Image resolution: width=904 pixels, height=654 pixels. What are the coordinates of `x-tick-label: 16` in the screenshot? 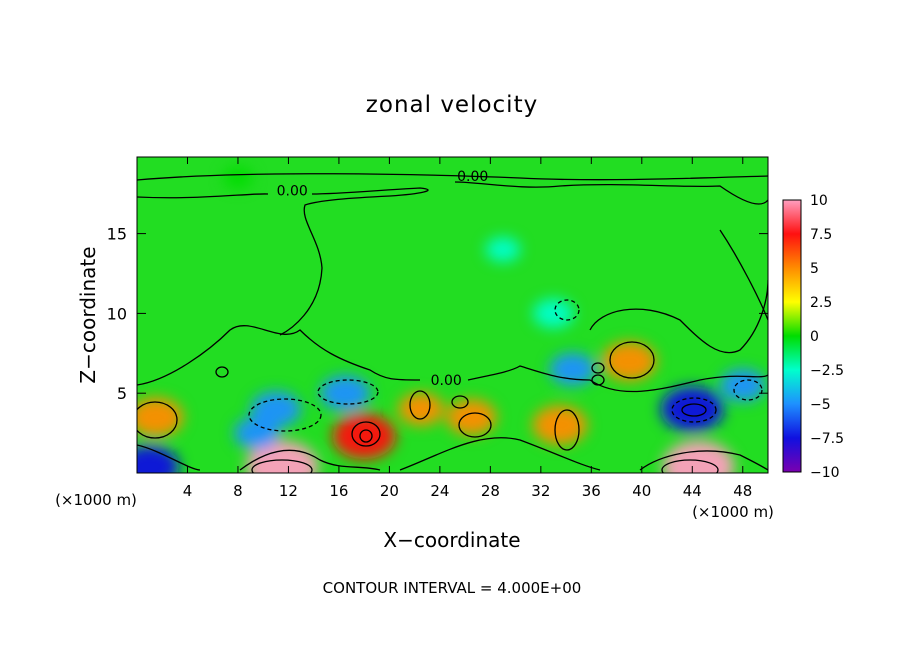 It's located at (338, 491).